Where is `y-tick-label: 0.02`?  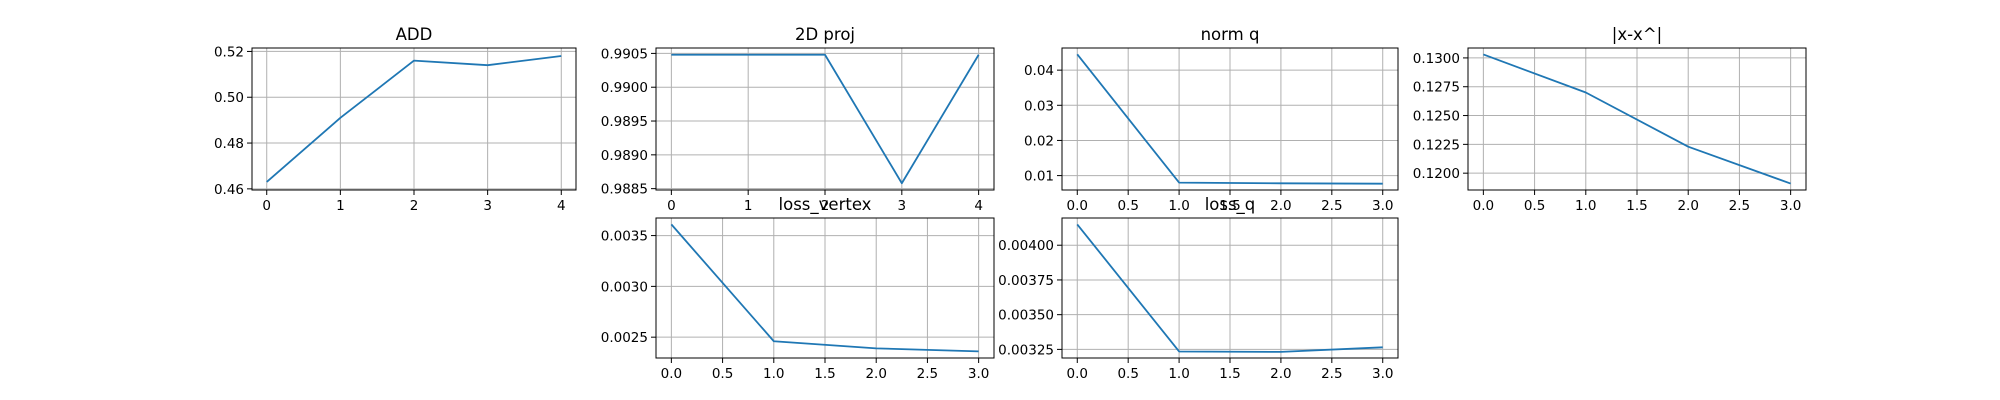
y-tick-label: 0.02 is located at coordinates (1039, 141).